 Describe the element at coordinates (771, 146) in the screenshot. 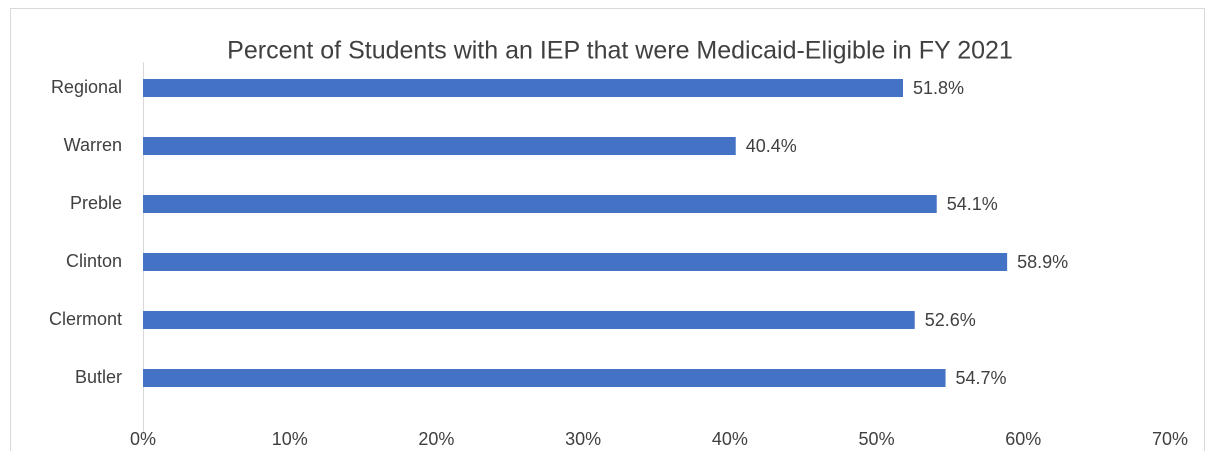

I see `data-label: 40.4%` at that location.